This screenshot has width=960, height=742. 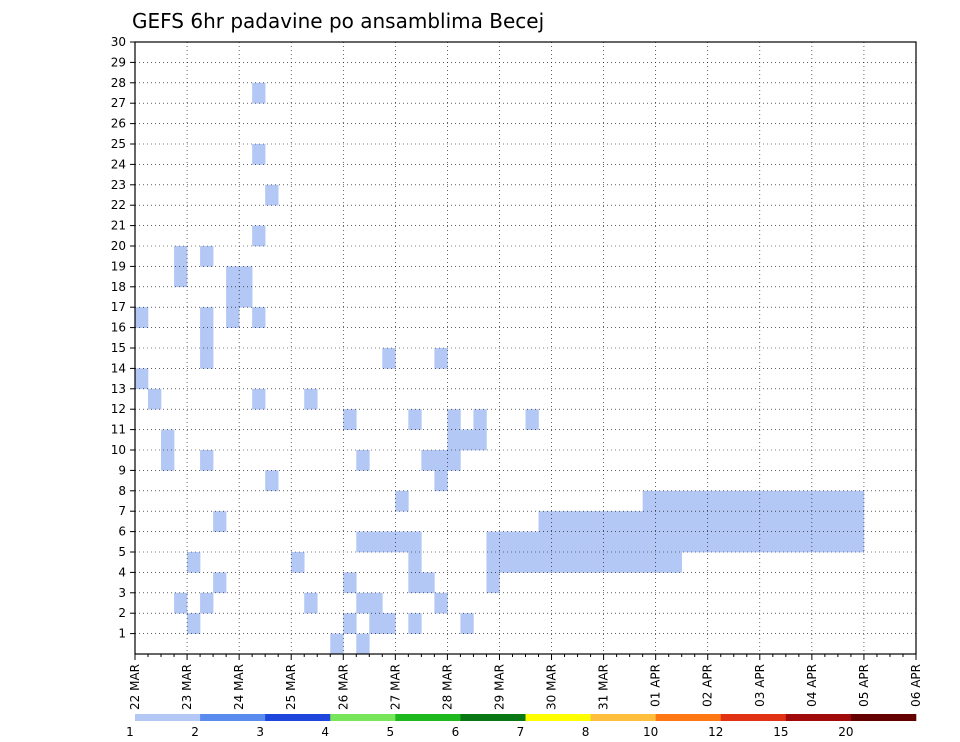 What do you see at coordinates (343, 687) in the screenshot?
I see `x-tick-label: 26 MAR` at bounding box center [343, 687].